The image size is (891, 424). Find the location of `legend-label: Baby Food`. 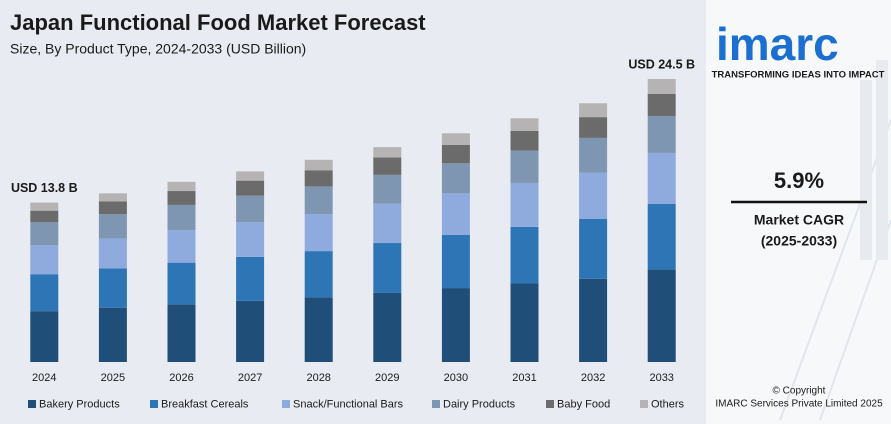

legend-label: Baby Food is located at coordinates (583, 404).